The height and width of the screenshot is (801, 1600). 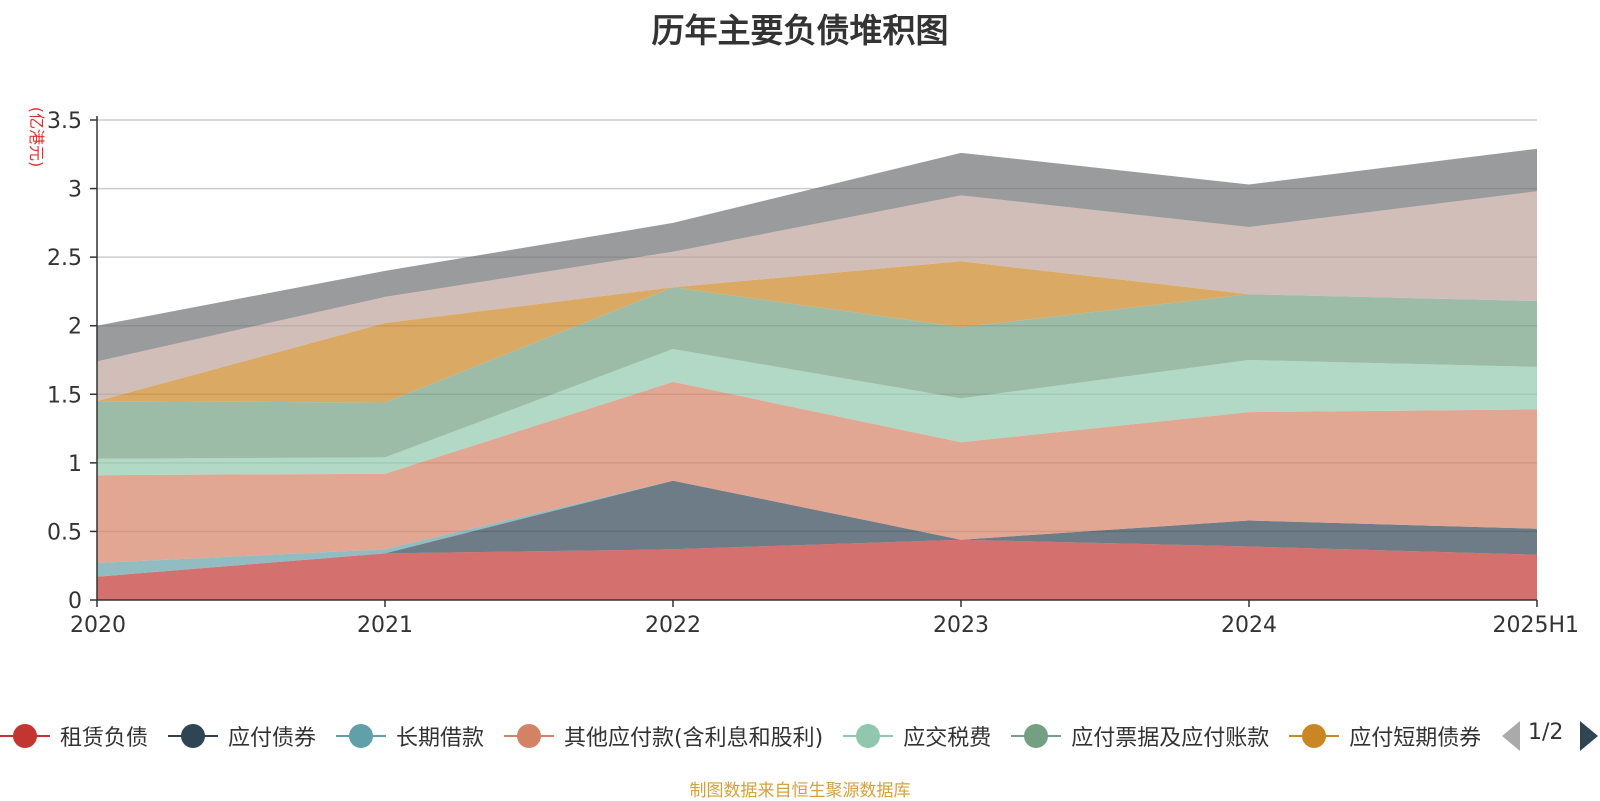 I want to click on x-tick-label: 2020, so click(x=98, y=625).